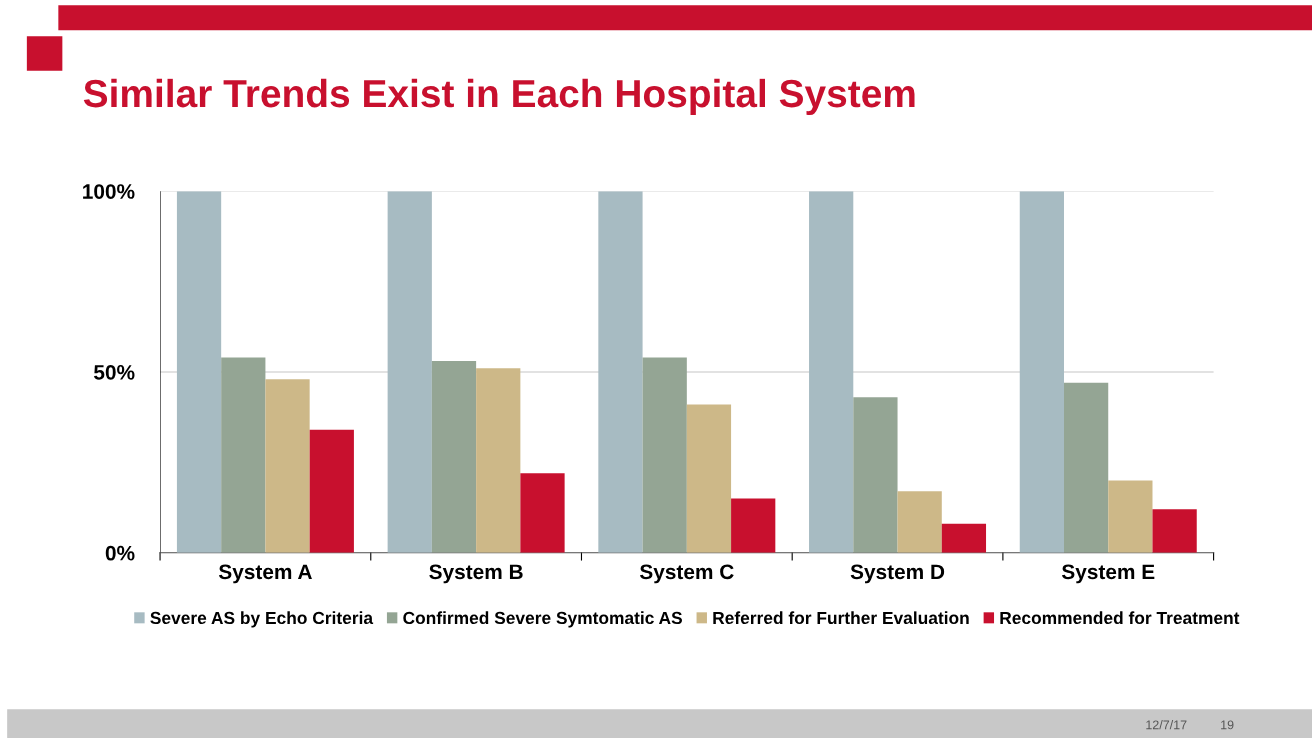 This screenshot has height=738, width=1312. I want to click on x-tick-label: System E, so click(1108, 574).